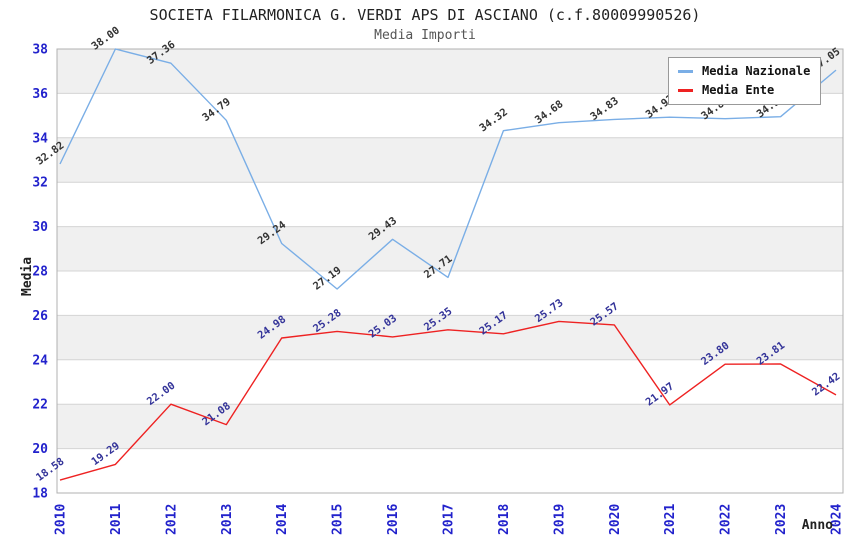  I want to click on y-tick-label: 28, so click(40, 272).